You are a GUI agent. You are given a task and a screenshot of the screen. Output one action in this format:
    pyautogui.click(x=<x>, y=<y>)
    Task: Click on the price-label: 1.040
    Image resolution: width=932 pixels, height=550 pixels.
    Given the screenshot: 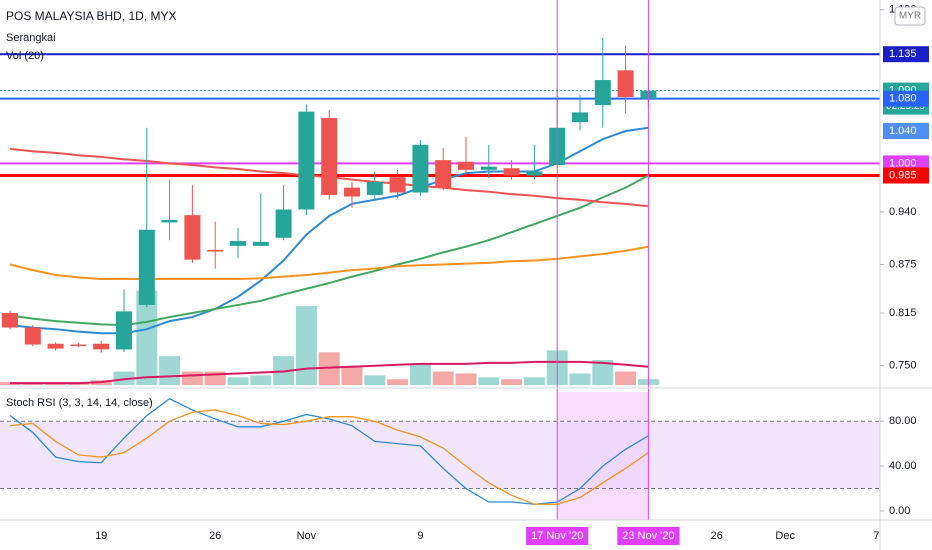 What is the action you would take?
    pyautogui.click(x=903, y=131)
    